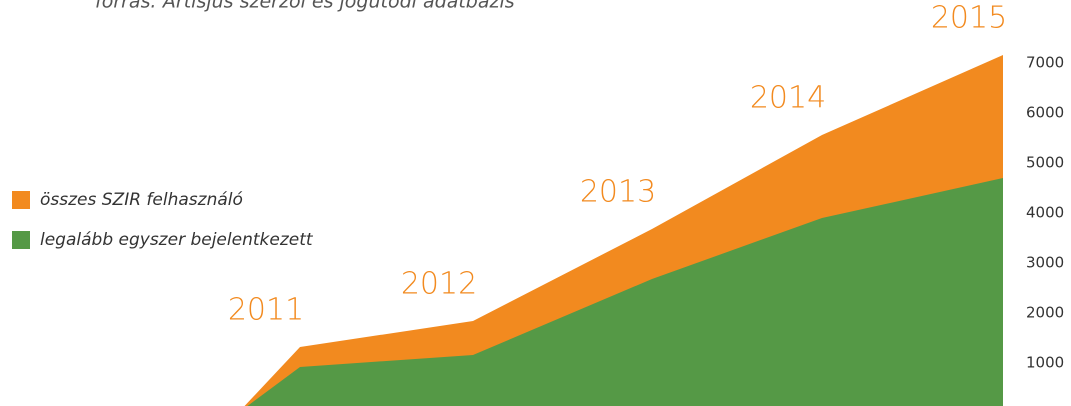 This screenshot has height=406, width=1071. I want to click on year-label: 2012, so click(439, 284).